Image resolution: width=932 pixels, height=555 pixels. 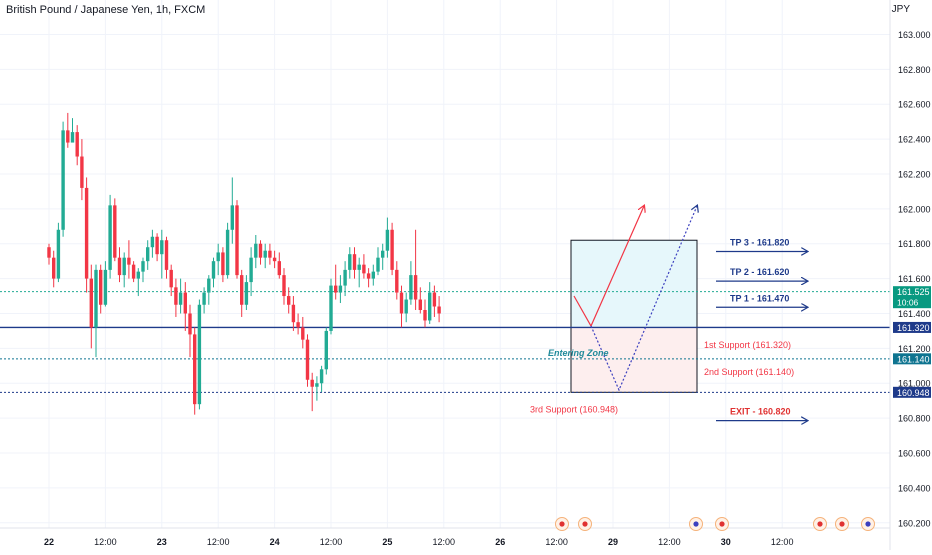 What do you see at coordinates (578, 353) in the screenshot?
I see `entering-zone-label: Entering Zone` at bounding box center [578, 353].